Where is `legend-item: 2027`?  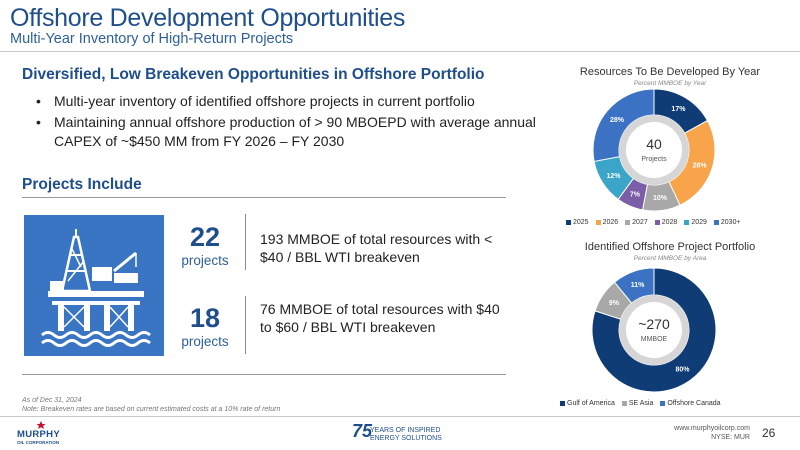
legend-item: 2027 is located at coordinates (636, 222).